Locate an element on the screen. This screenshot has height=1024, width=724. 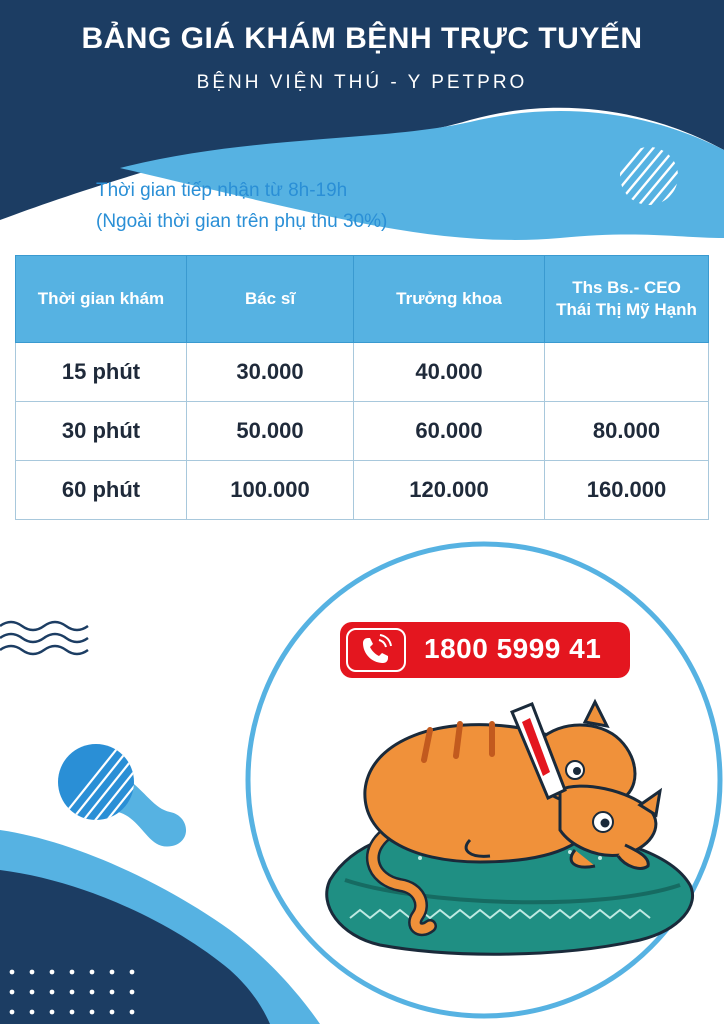
table-row: 15 phút 30.000 40.000 is located at coordinates (362, 372).